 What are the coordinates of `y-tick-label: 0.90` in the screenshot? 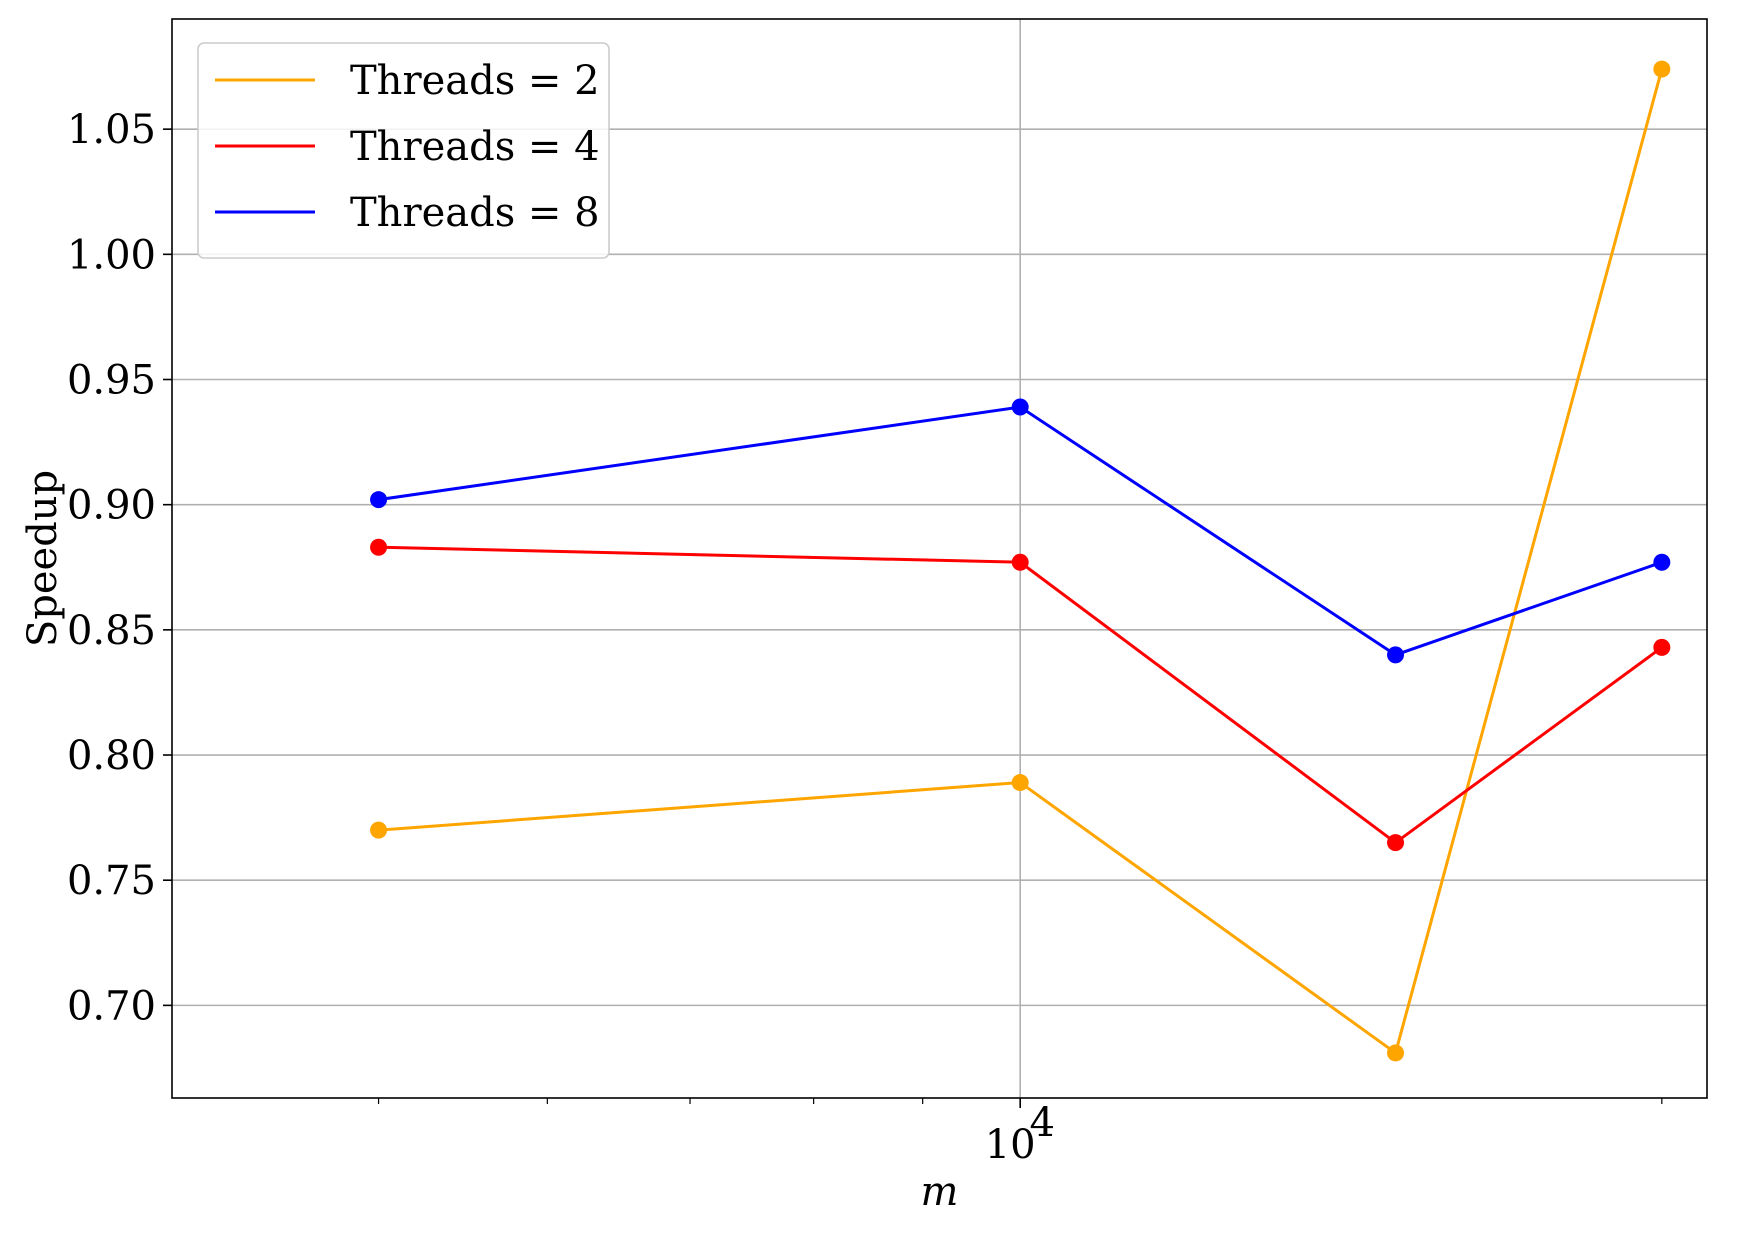 It's located at (111, 506).